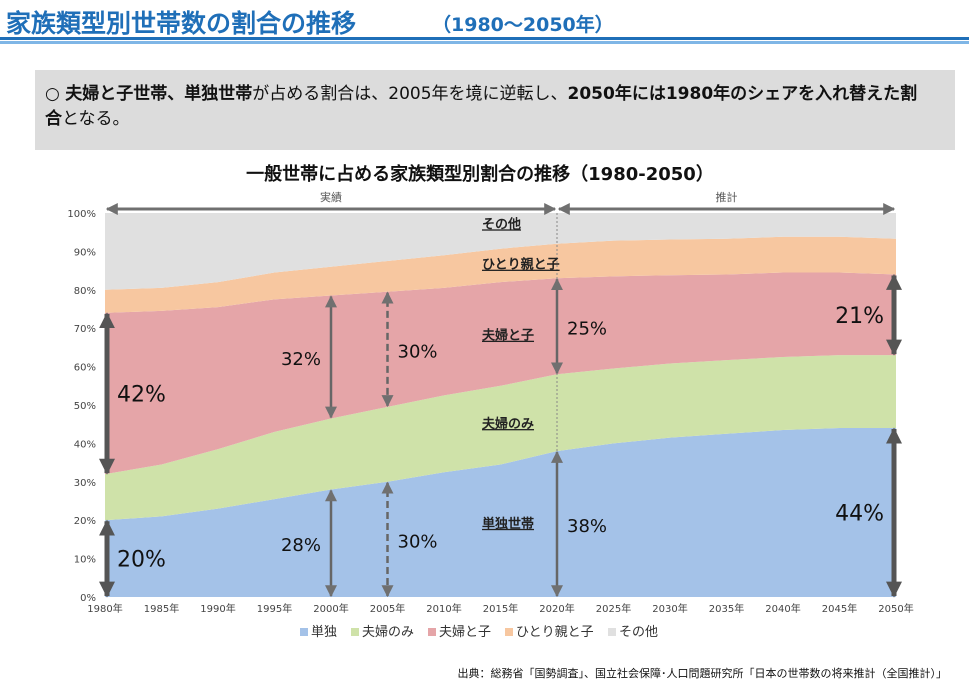  What do you see at coordinates (96, 119) in the screenshot?
I see `summary-part-4: となる。` at bounding box center [96, 119].